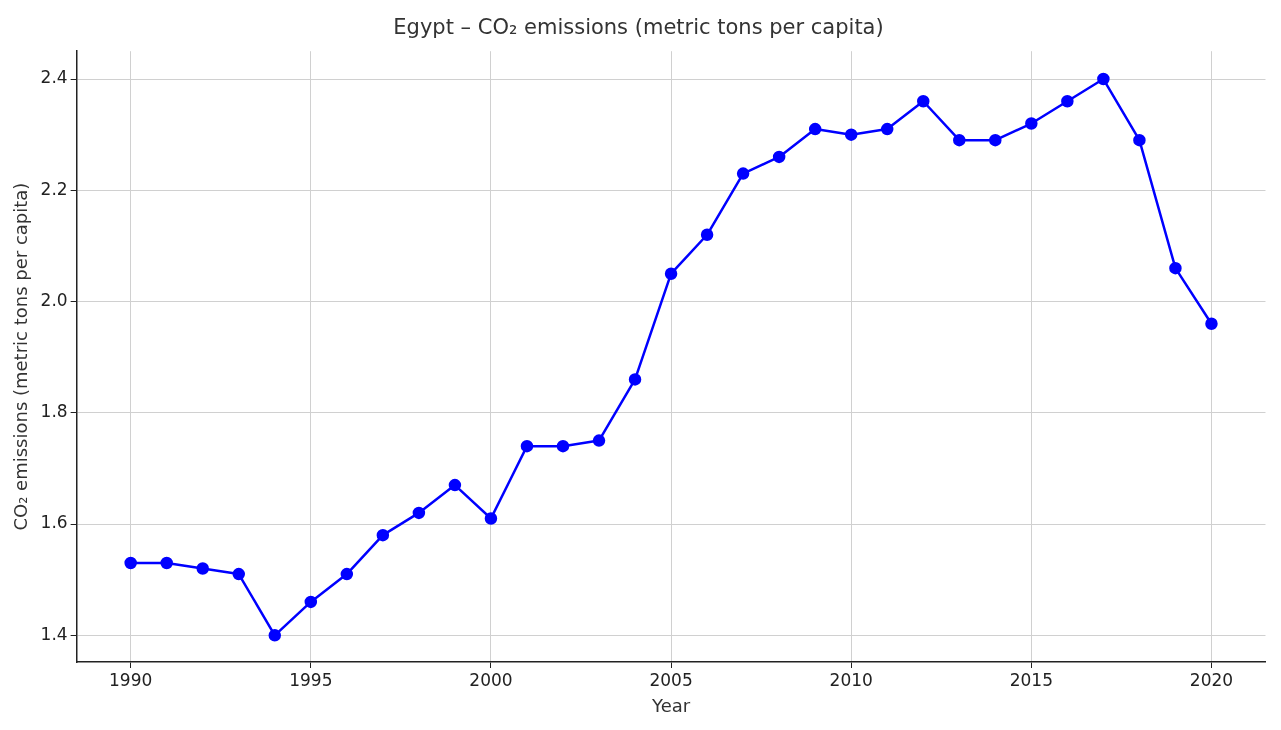 Image resolution: width=1281 pixels, height=730 pixels. I want to click on y-axis-title: CO₂ emissions (metric tons per capita), so click(21, 356).